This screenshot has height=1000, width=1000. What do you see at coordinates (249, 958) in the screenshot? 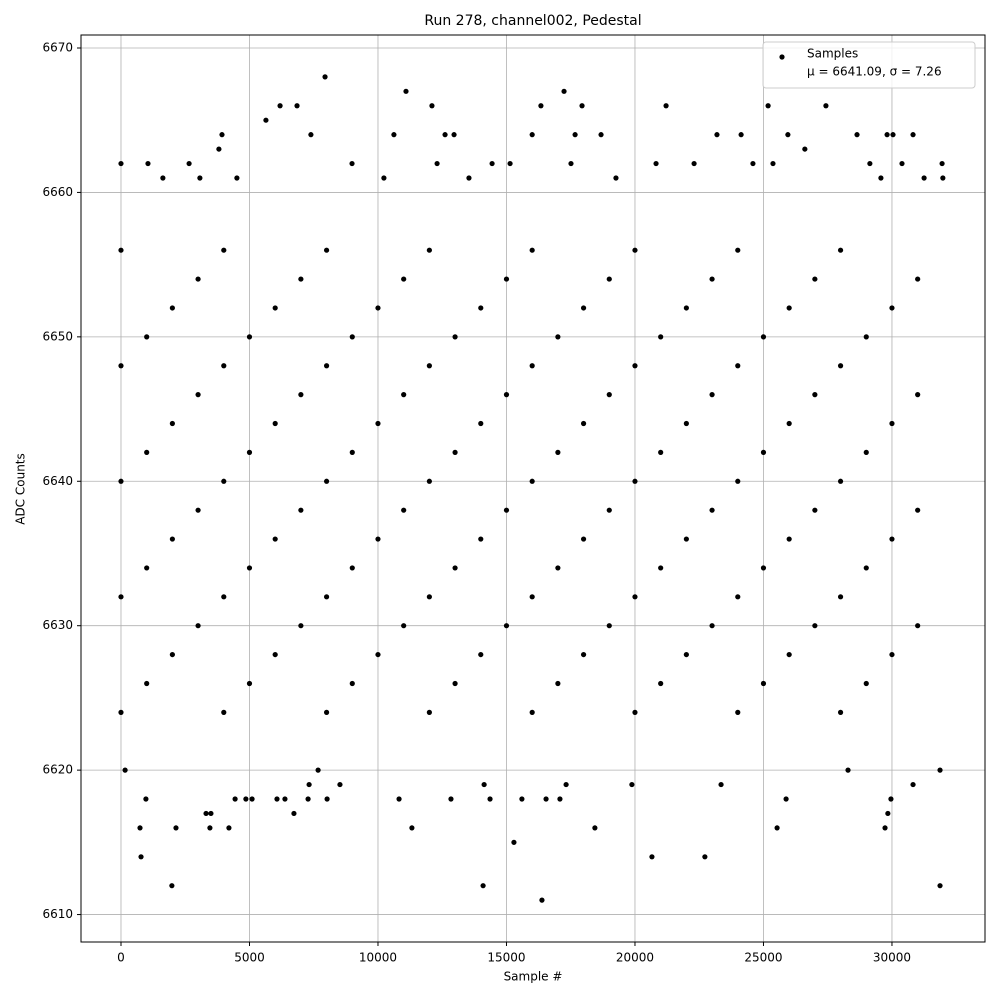
I see `x-tick-label: 5000` at bounding box center [249, 958].